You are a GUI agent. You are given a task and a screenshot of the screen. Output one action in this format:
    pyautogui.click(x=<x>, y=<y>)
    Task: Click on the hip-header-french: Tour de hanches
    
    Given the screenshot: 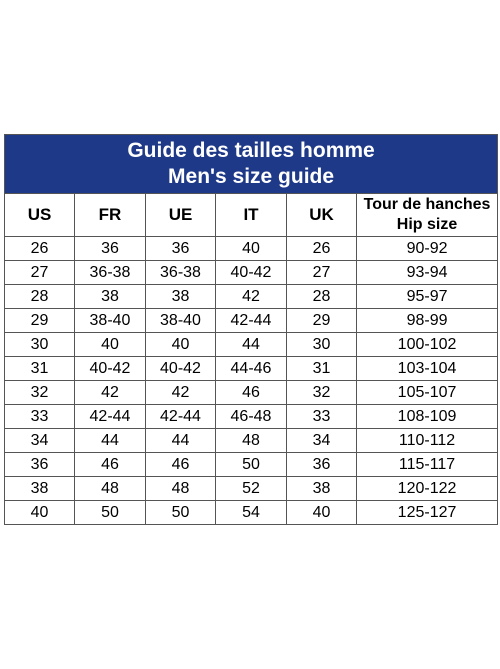 What is the action you would take?
    pyautogui.click(x=427, y=204)
    